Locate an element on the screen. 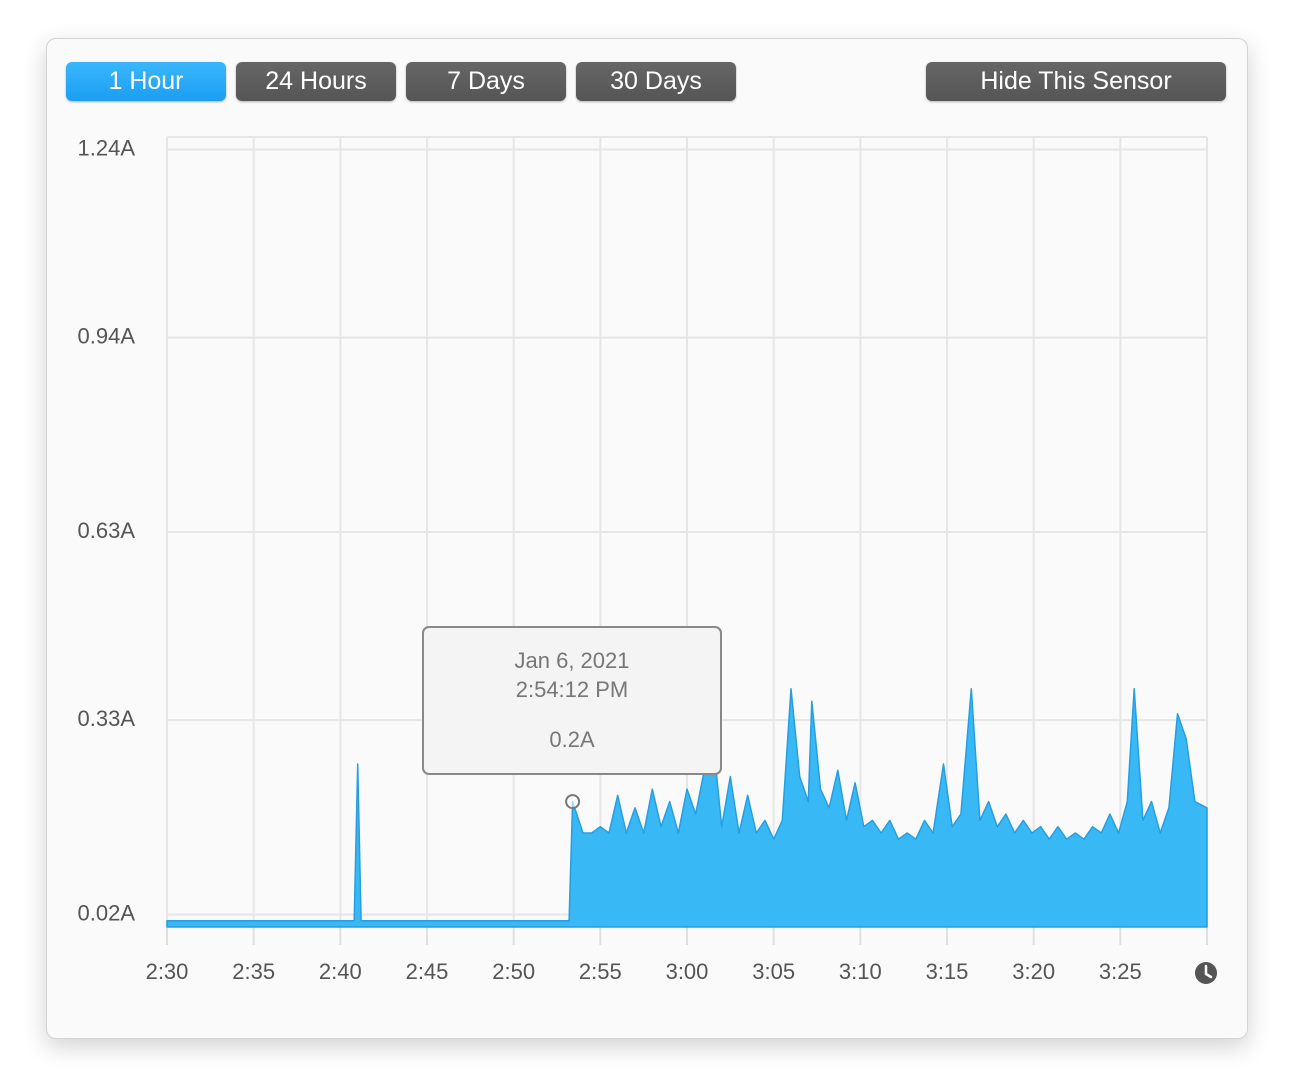  tooltip-date: Jan 6, 2021 is located at coordinates (572, 660).